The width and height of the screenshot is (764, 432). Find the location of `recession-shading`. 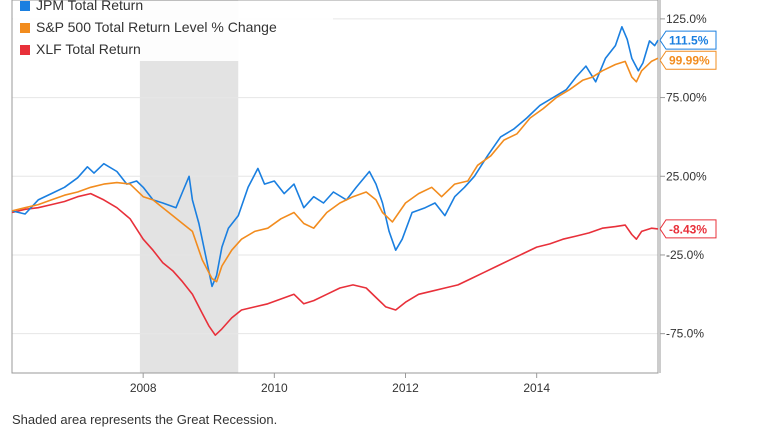

recession-shading is located at coordinates (189, 186).